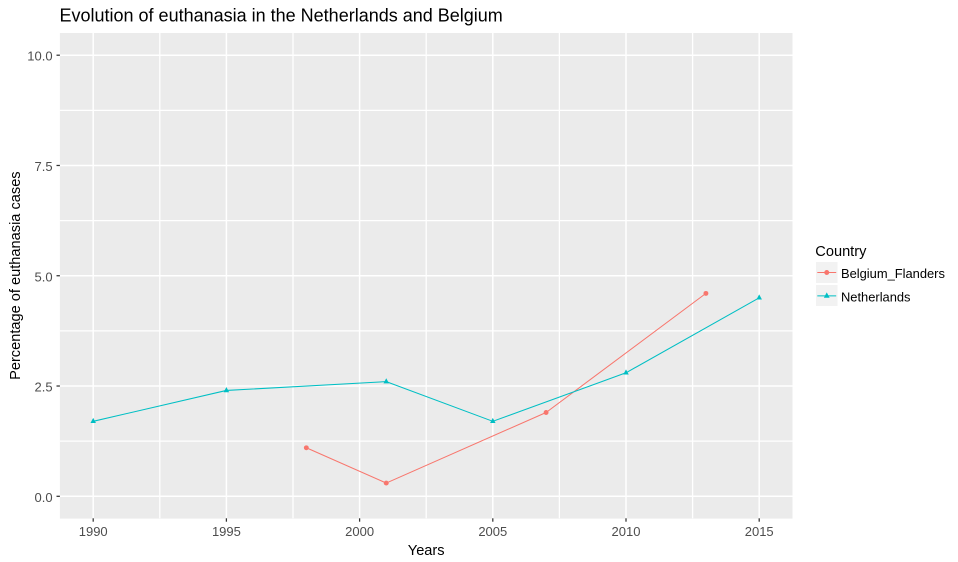 This screenshot has width=958, height=562. I want to click on svg-text: 1995, so click(226, 531).